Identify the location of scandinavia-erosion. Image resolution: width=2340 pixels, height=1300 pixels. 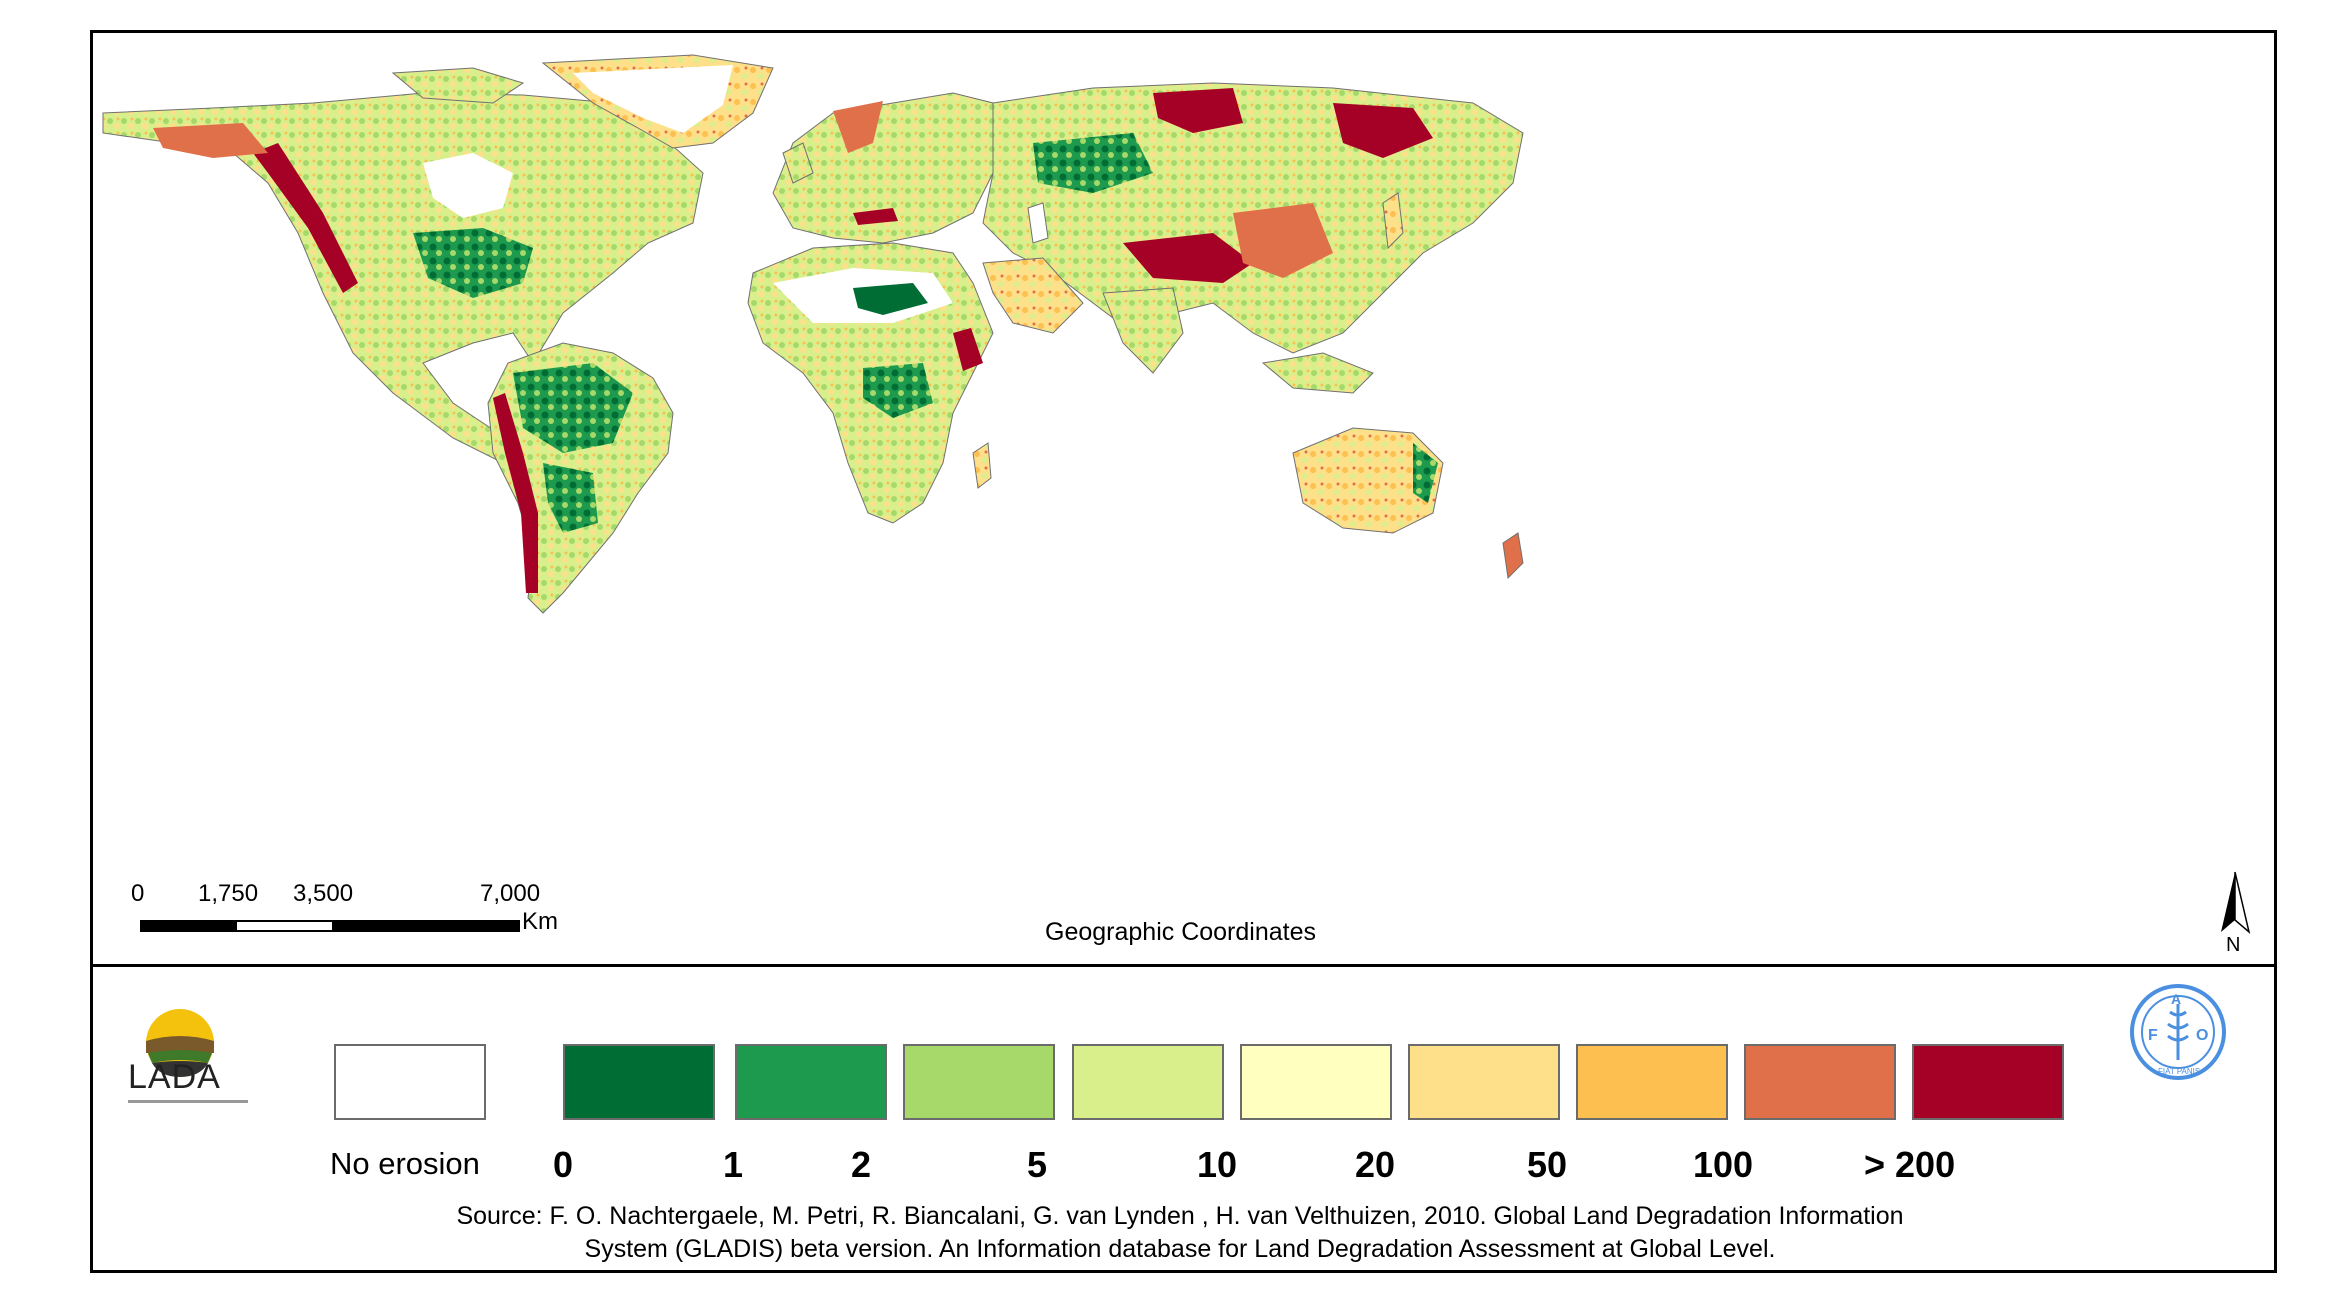
(858, 127).